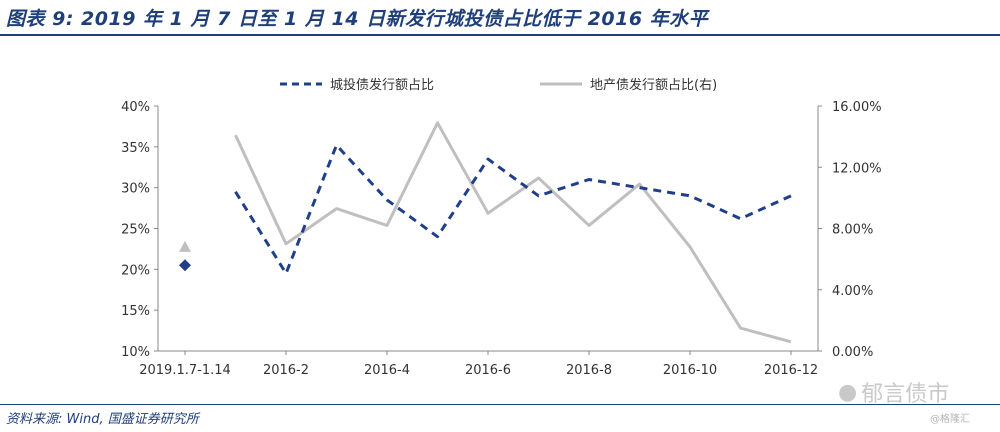 The width and height of the screenshot is (1000, 432). Describe the element at coordinates (500, 35) in the screenshot. I see `title-divider` at that location.